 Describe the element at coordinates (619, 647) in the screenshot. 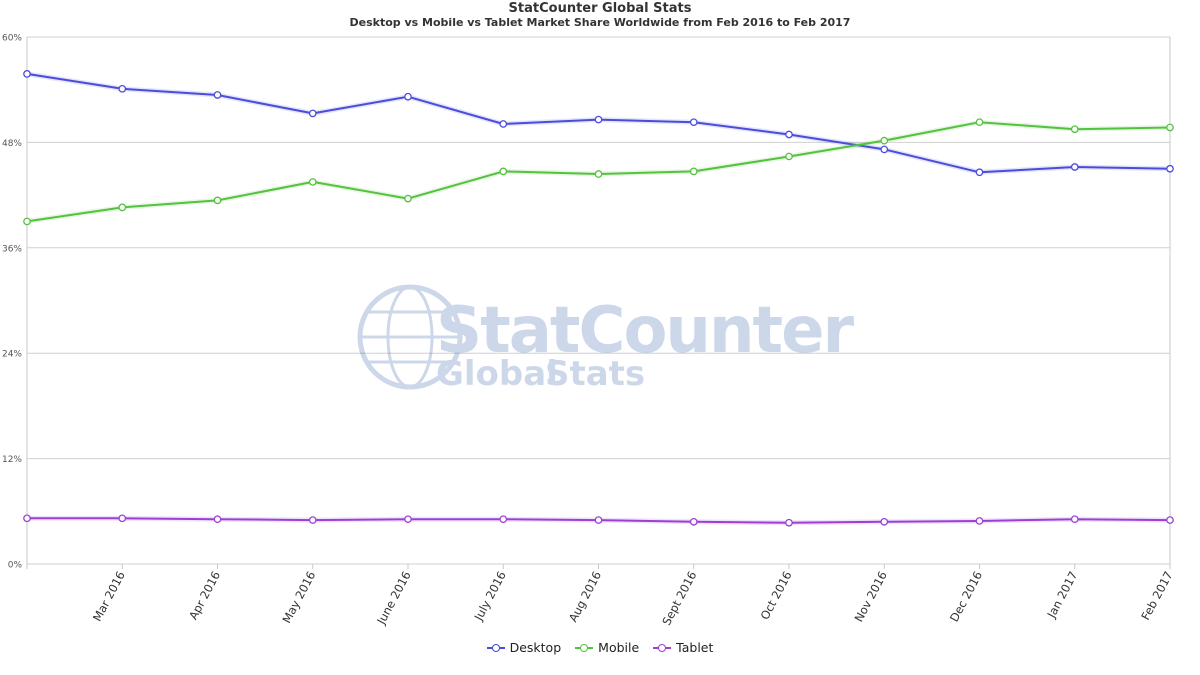

I see `legend-label-mobile: Mobile` at that location.